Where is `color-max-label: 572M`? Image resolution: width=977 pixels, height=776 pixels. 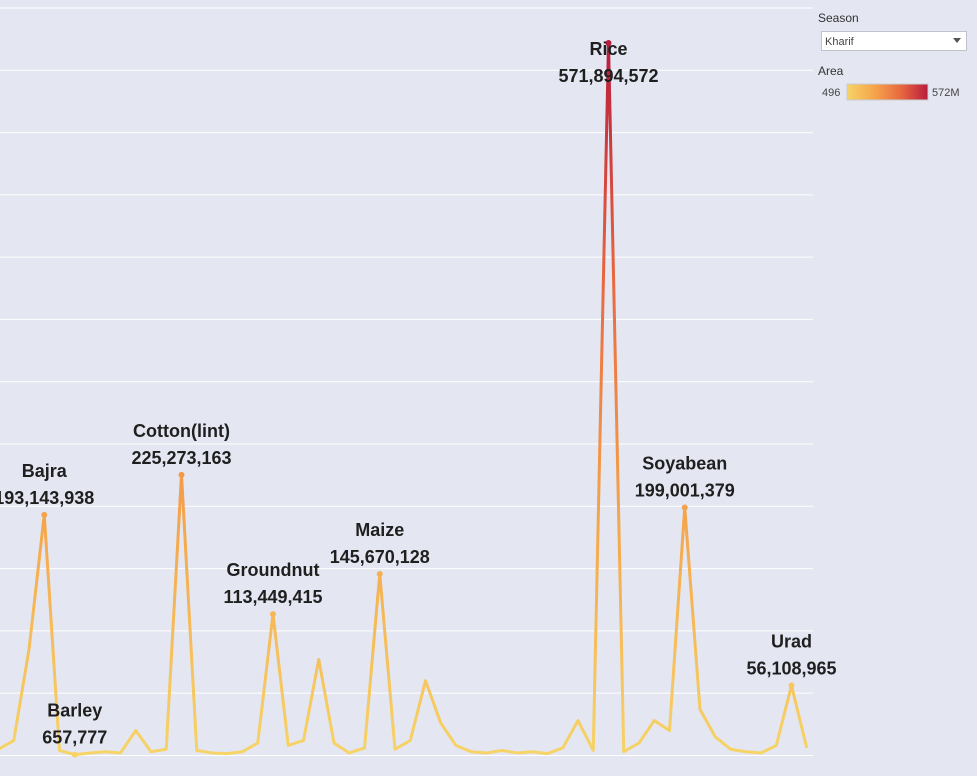
color-max-label: 572M is located at coordinates (946, 93).